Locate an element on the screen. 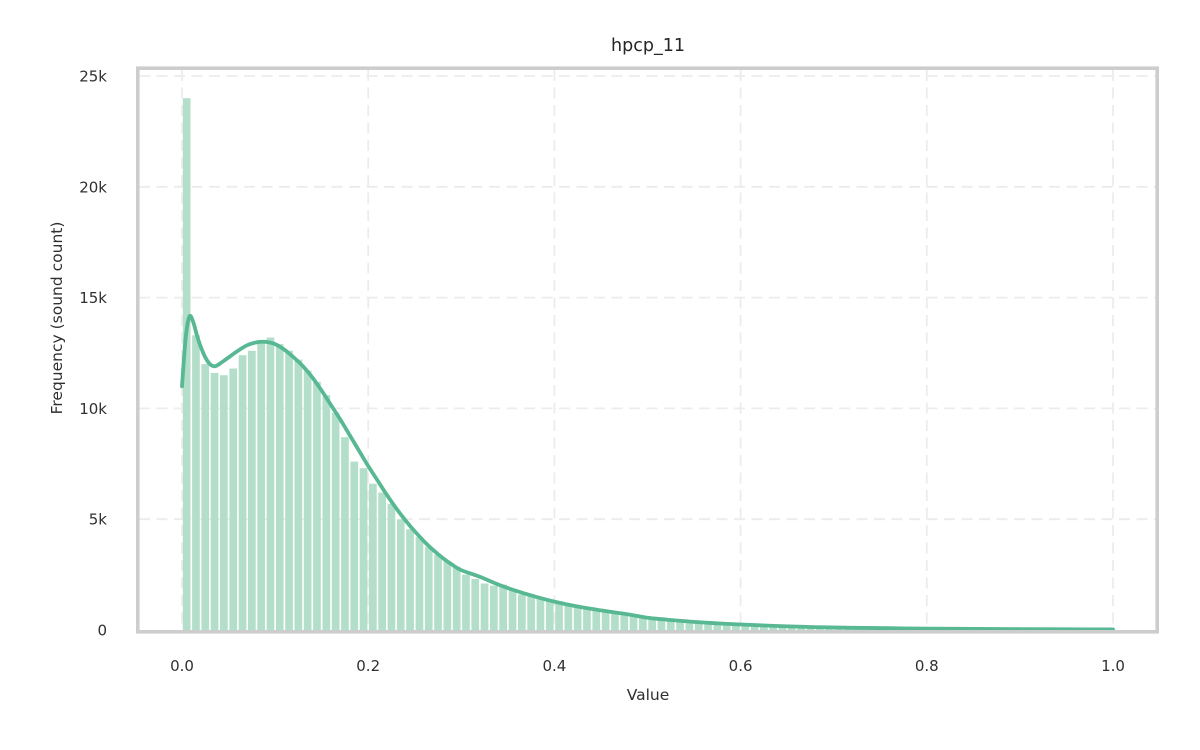 Image resolution: width=1200 pixels, height=750 pixels. y-tick-label: 15k is located at coordinates (93, 298).